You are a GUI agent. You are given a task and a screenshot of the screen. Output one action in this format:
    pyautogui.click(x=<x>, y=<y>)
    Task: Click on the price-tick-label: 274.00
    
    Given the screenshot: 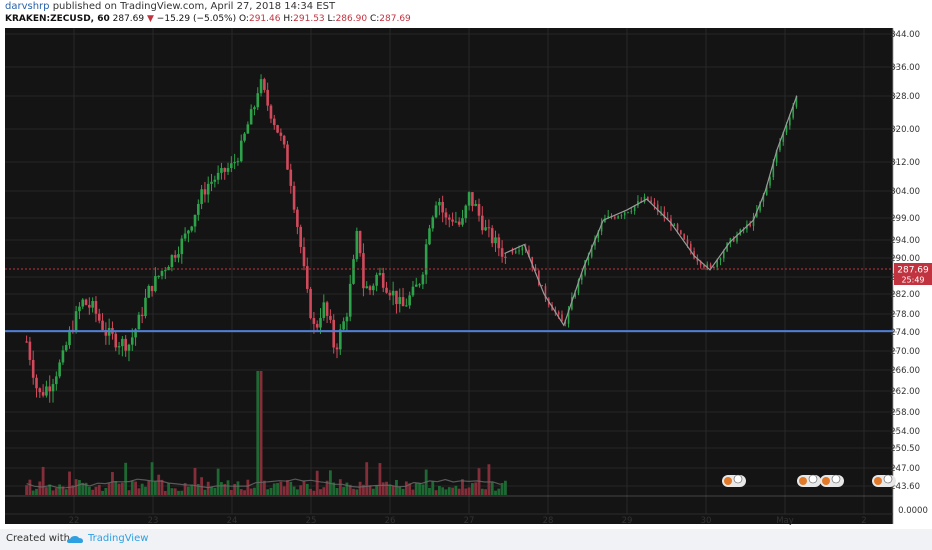 What is the action you would take?
    pyautogui.click(x=905, y=333)
    